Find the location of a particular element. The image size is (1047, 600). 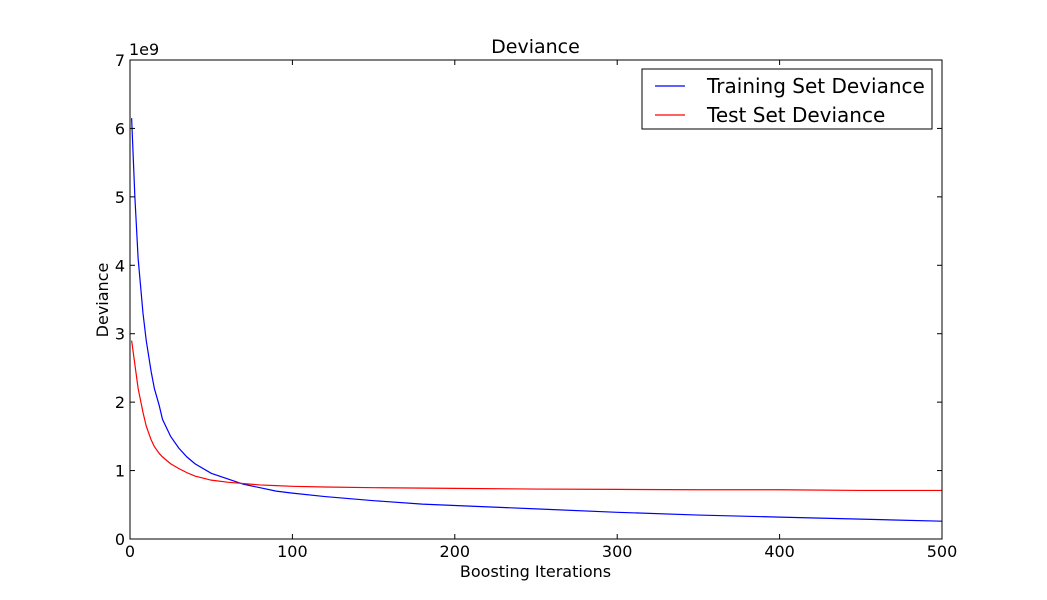

y-tick-label: 1 is located at coordinates (120, 471).